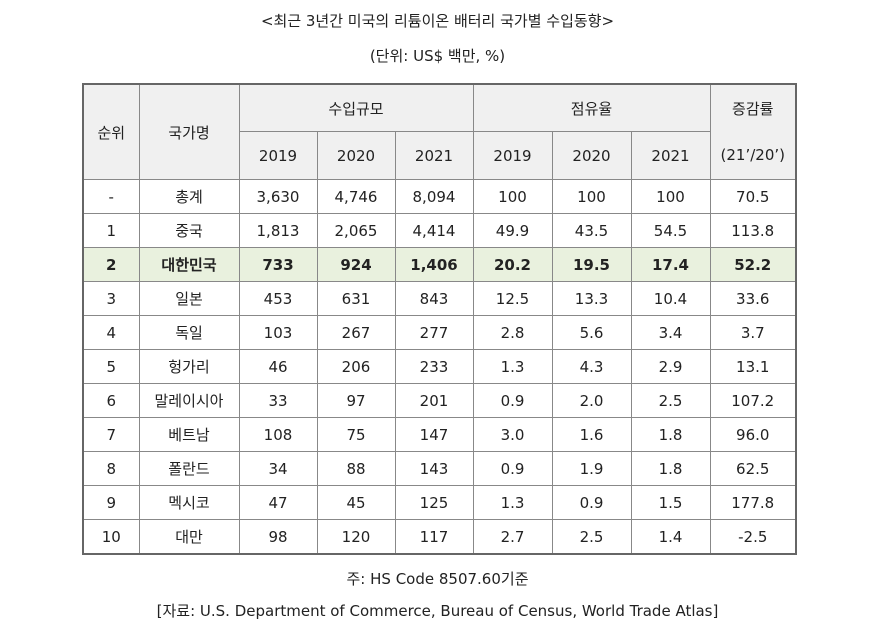 This screenshot has width=875, height=637. I want to click on cell-rank: -, so click(111, 196).